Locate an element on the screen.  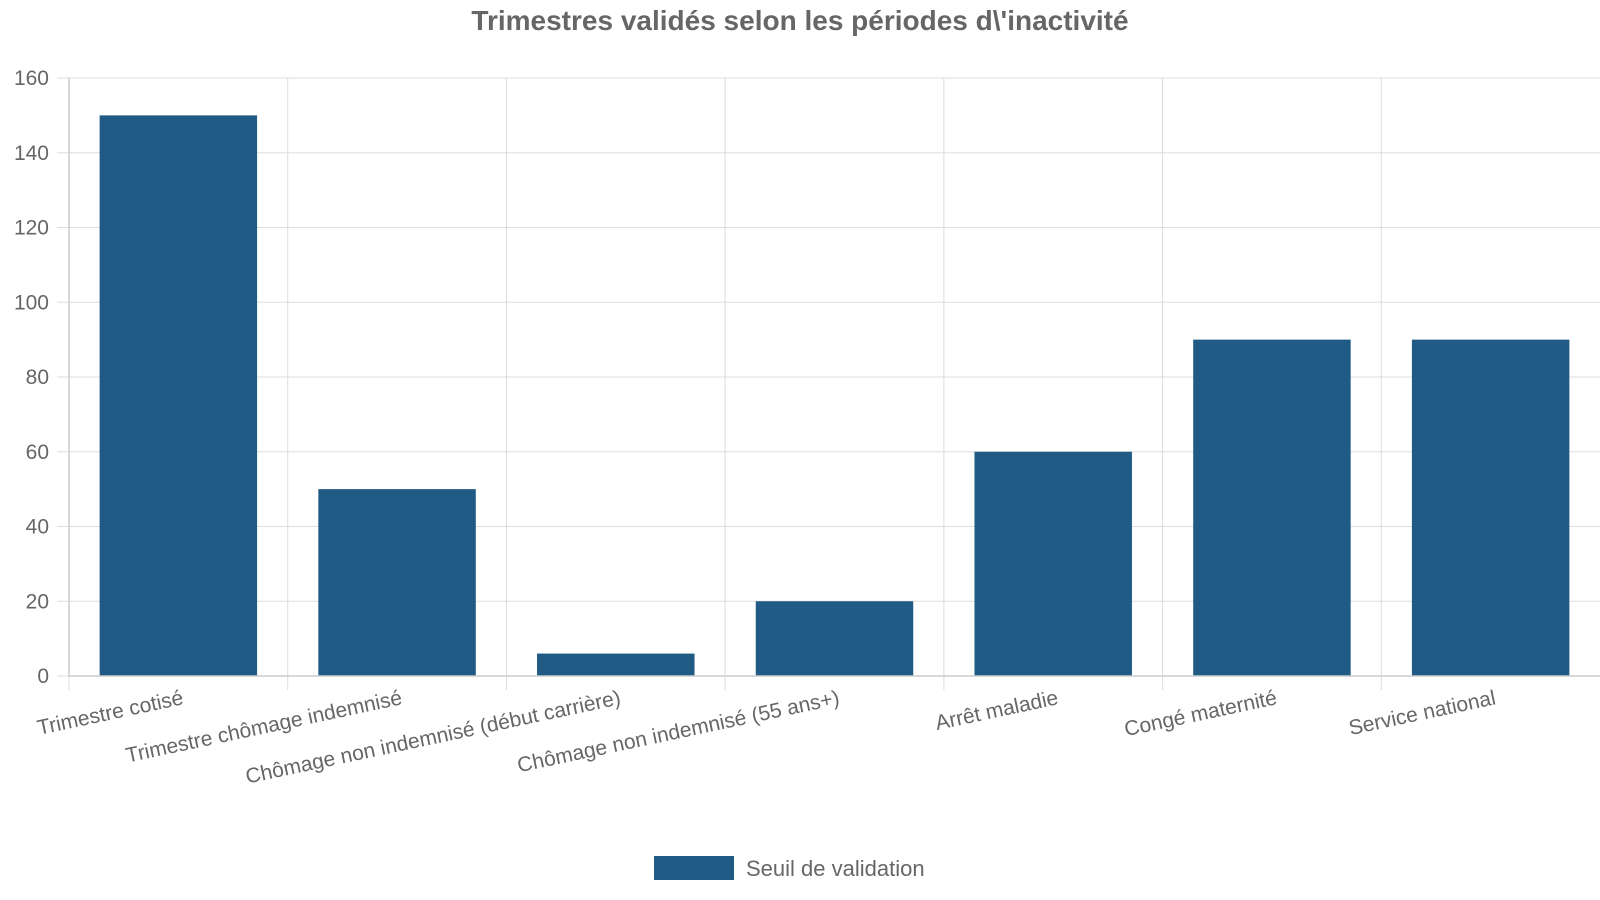
legend: Seuil de validation is located at coordinates (789, 868).